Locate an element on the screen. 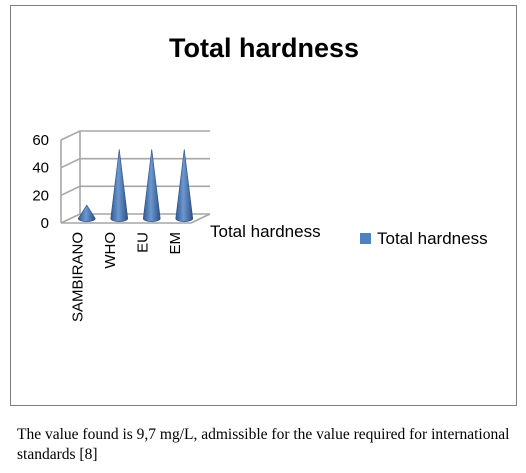 The image size is (526, 473). y-tick-label-2: 40 is located at coordinates (40, 168).